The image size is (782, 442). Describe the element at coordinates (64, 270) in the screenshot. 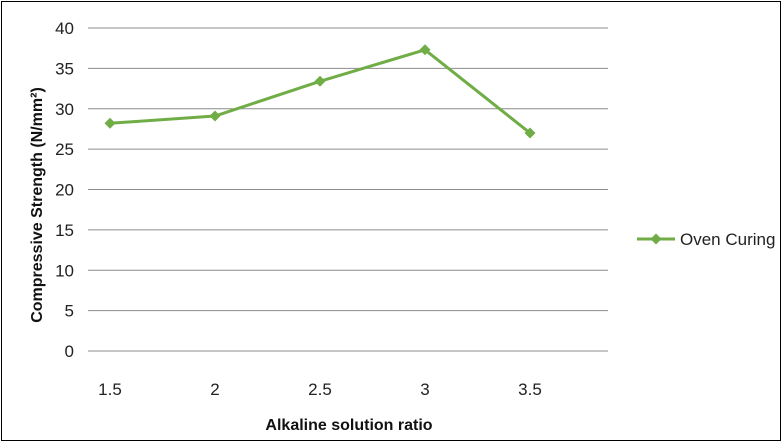

I see `y-tick-label: 10` at that location.